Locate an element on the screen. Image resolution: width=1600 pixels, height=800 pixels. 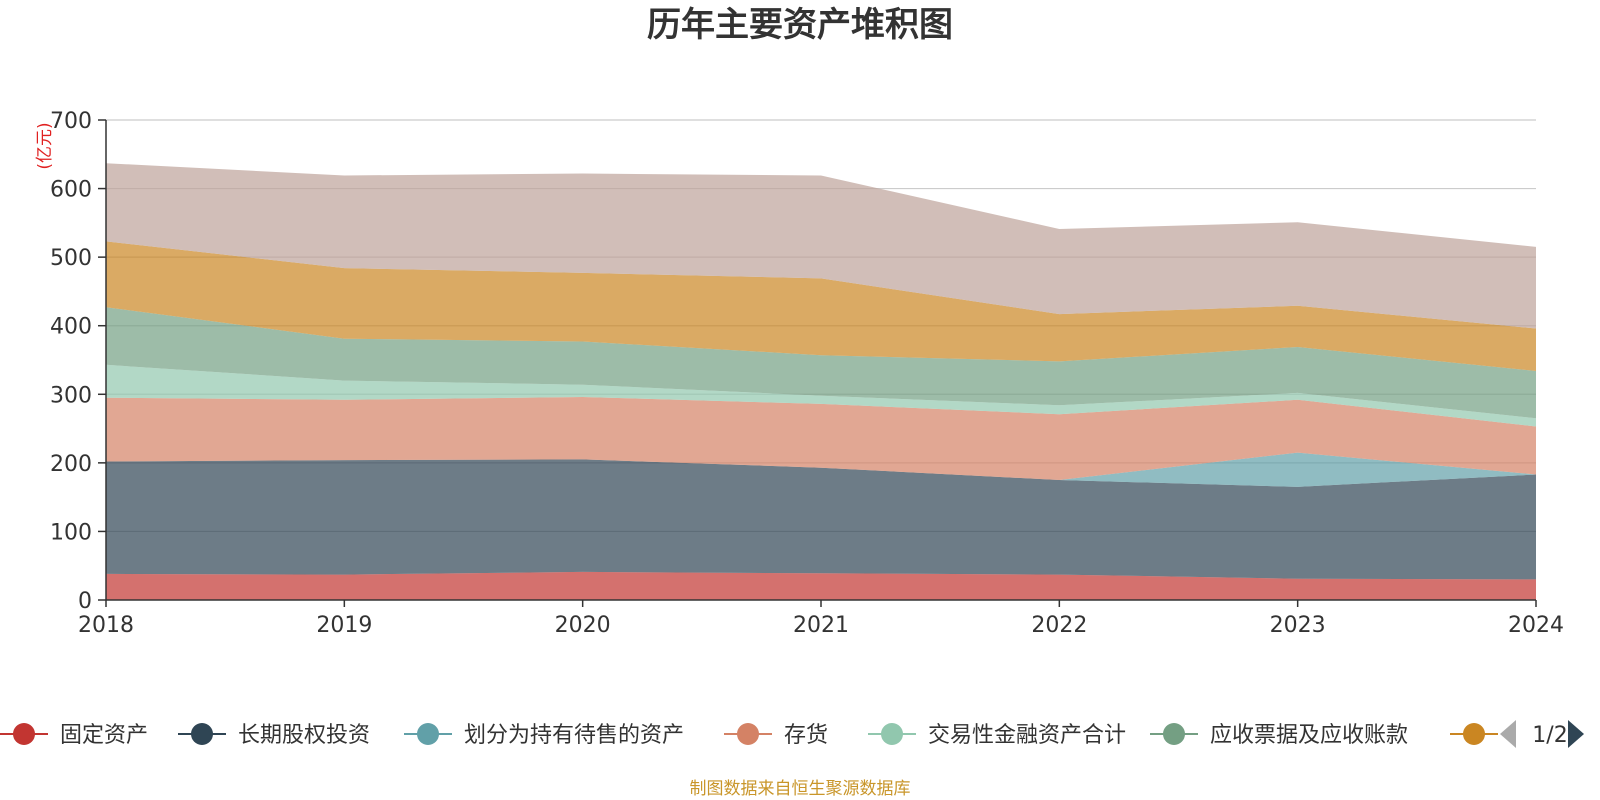
x-tick-label: 2023 is located at coordinates (1298, 625).